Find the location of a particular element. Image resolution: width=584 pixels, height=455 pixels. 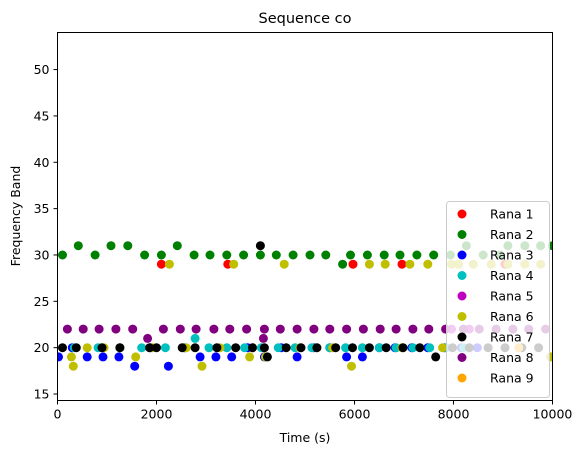

legend-item: Rana 7 is located at coordinates (495, 337).